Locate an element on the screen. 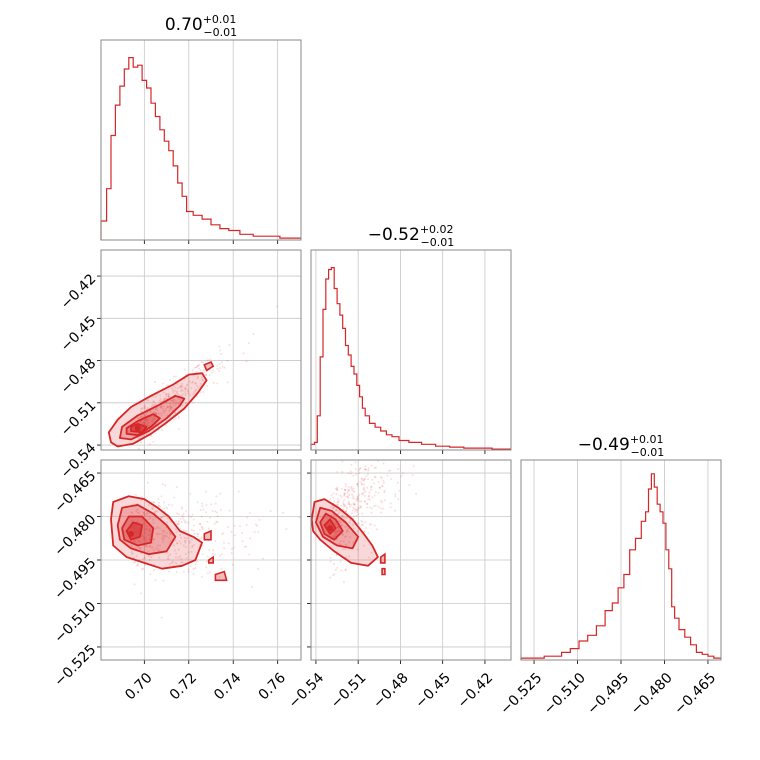  tick-label-x-group: −0.495 is located at coordinates (608, 694).